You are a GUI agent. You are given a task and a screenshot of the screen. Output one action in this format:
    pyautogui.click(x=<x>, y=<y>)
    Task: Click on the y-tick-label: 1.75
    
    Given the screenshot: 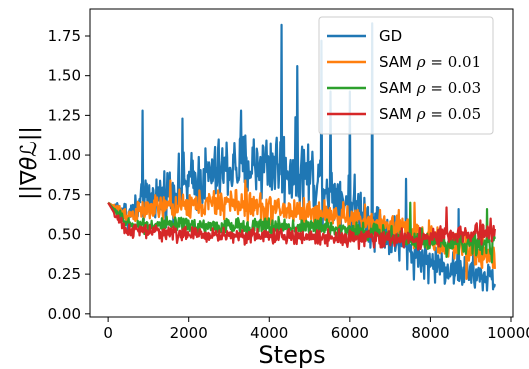 What is the action you would take?
    pyautogui.click(x=64, y=36)
    